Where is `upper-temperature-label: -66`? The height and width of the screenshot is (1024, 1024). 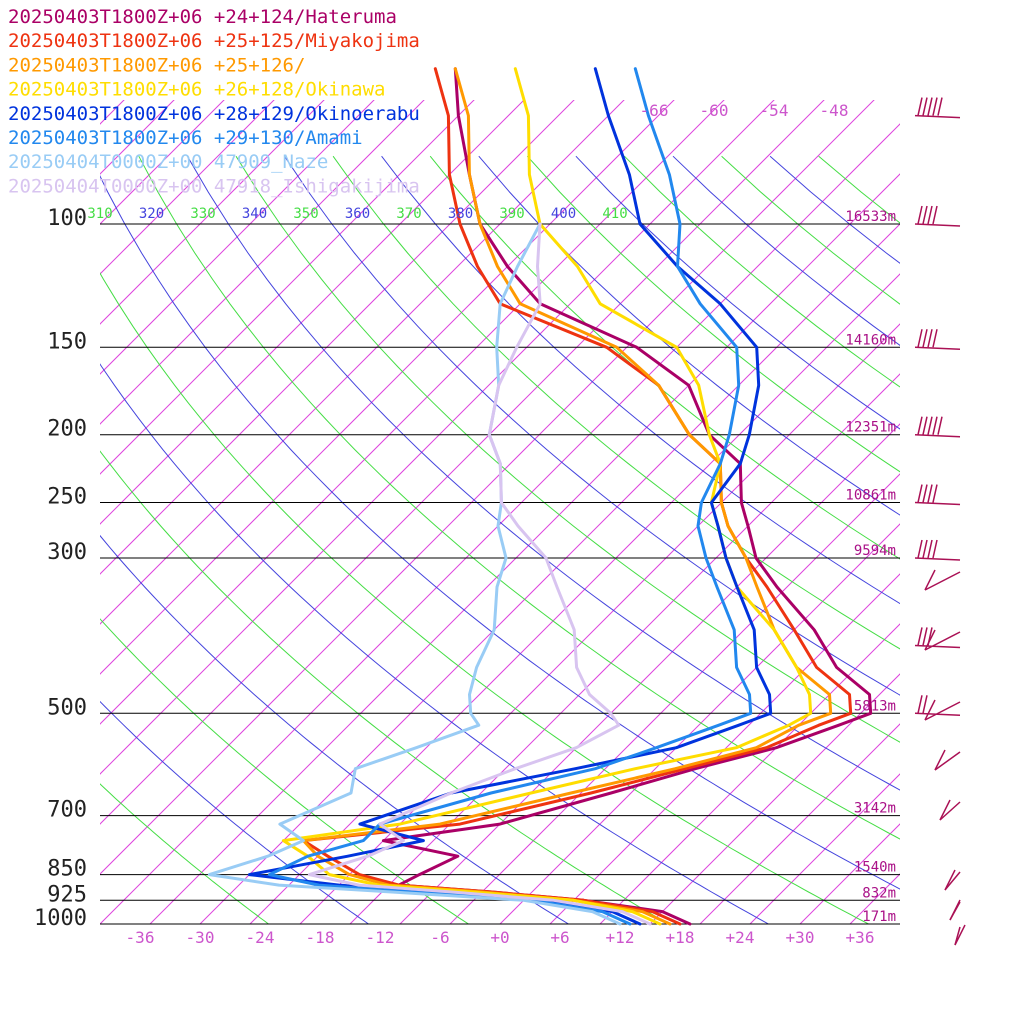 upper-temperature-label: -66 is located at coordinates (654, 110).